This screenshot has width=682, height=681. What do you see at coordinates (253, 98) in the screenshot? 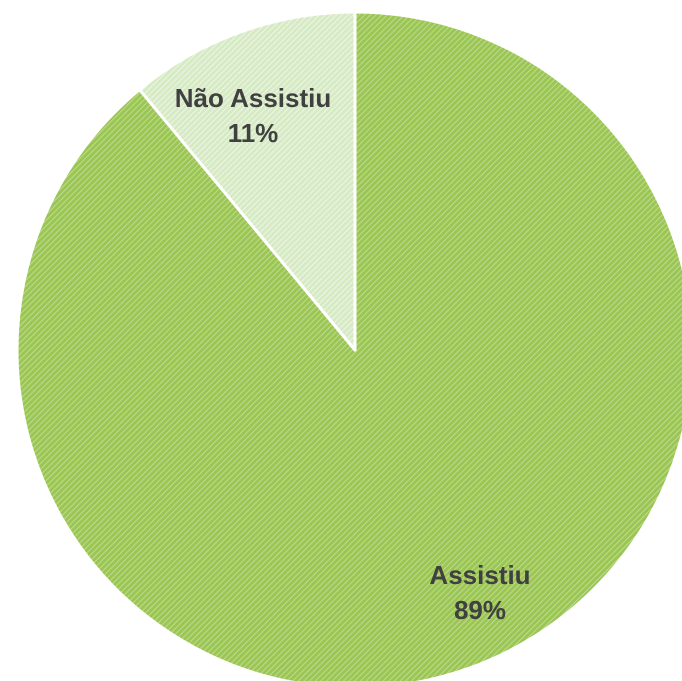
I see `slice-label-nao-assistiu-name: Não Assistiu` at bounding box center [253, 98].